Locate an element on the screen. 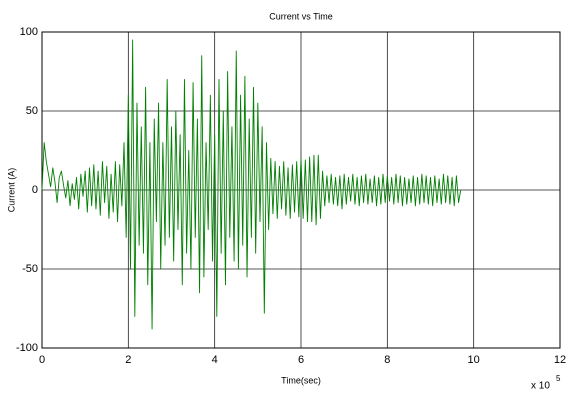  y-tick-label: -50 is located at coordinates (30, 269).